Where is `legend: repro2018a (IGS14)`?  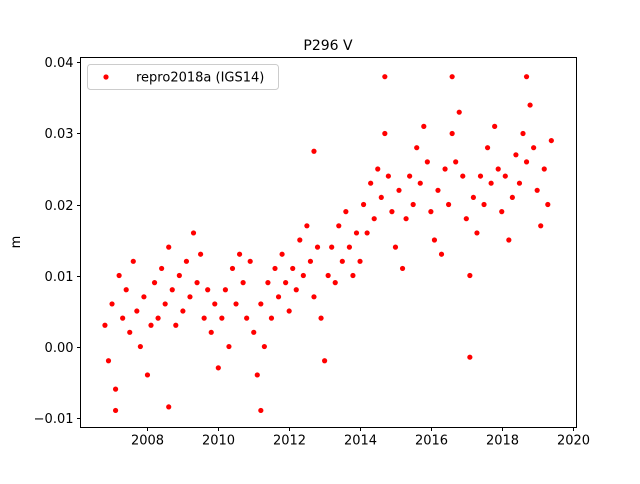 legend: repro2018a (IGS14) is located at coordinates (183, 77).